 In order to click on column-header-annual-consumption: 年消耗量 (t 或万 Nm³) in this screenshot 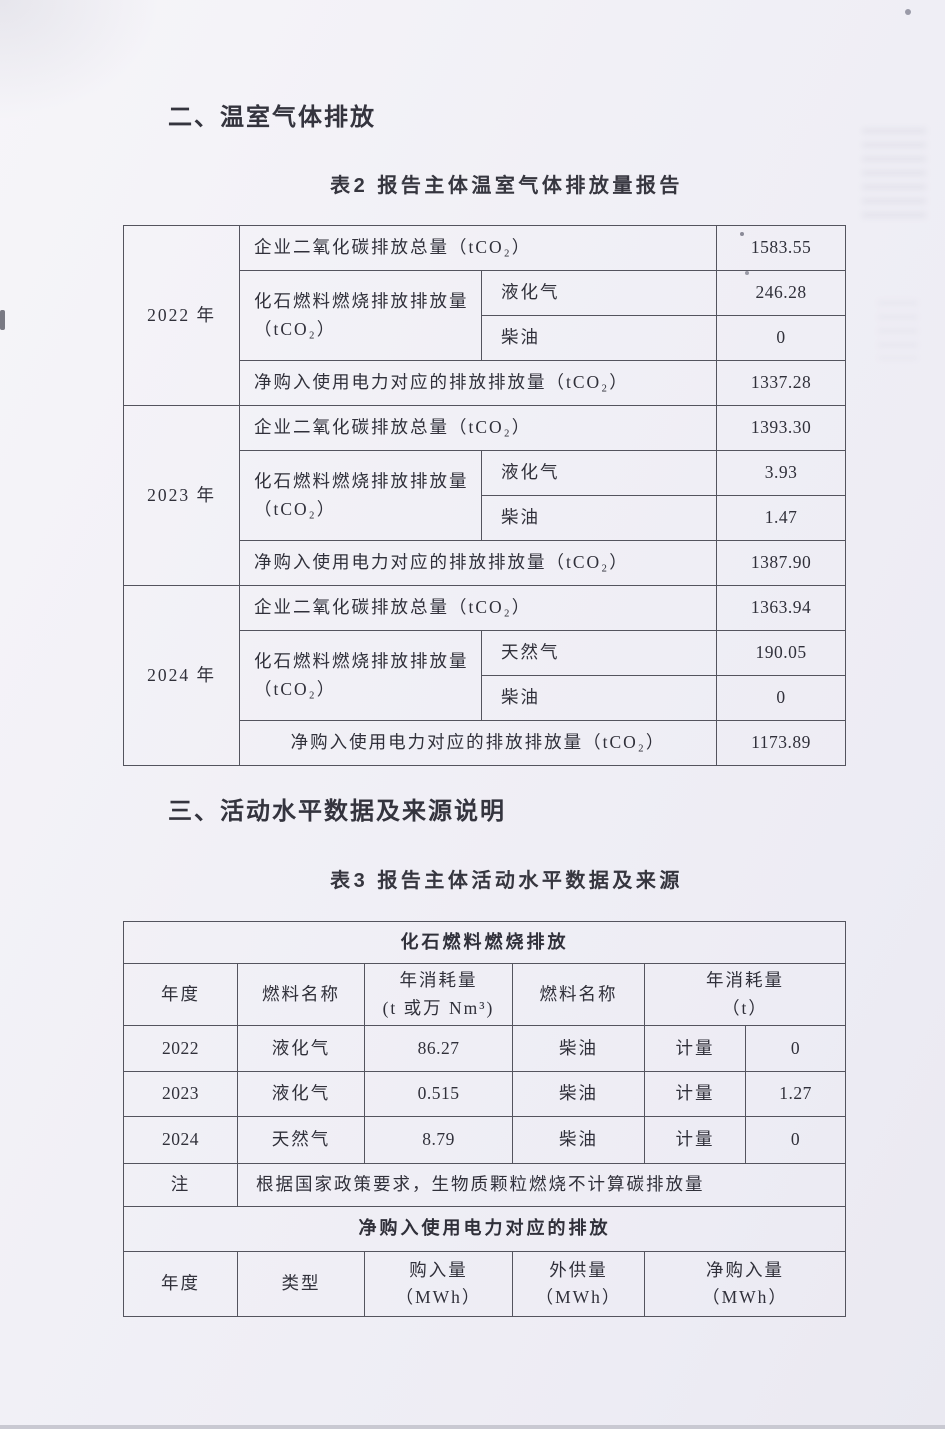, I will do `click(438, 994)`.